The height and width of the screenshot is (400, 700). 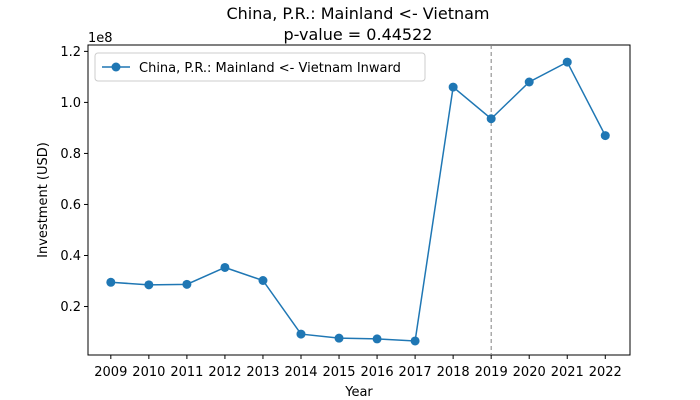 I want to click on x-axis-label: Year, so click(x=358, y=392).